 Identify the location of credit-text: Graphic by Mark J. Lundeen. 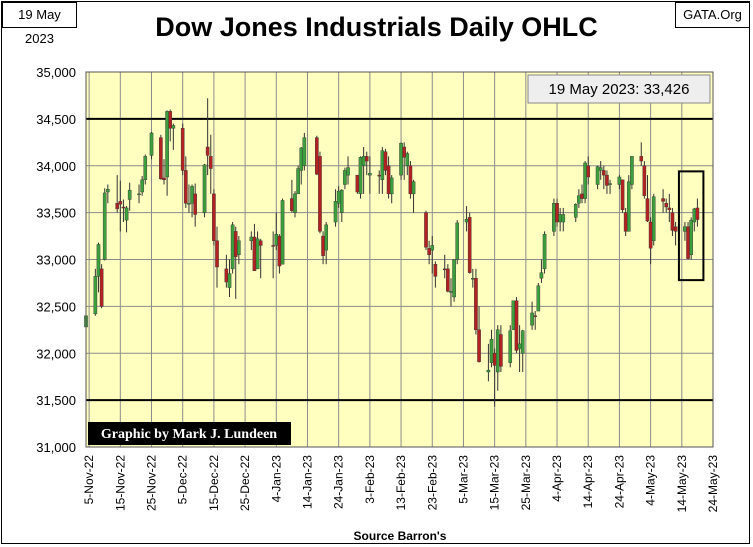
(189, 434).